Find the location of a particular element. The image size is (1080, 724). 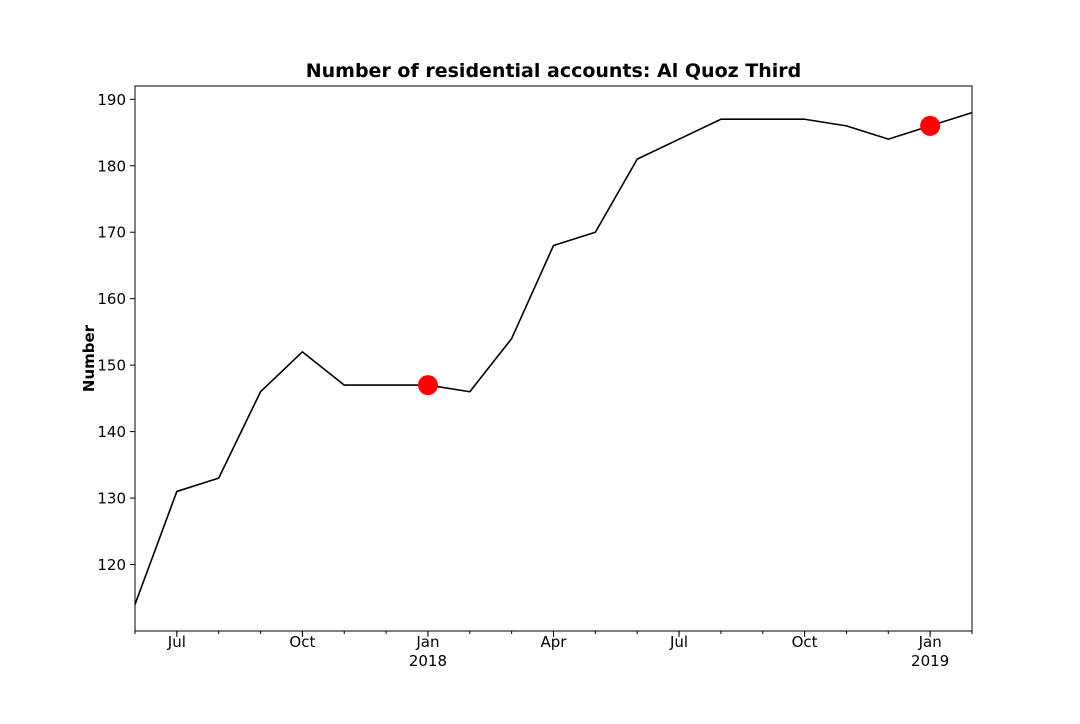

y-tick-label: 170 is located at coordinates (111, 233).